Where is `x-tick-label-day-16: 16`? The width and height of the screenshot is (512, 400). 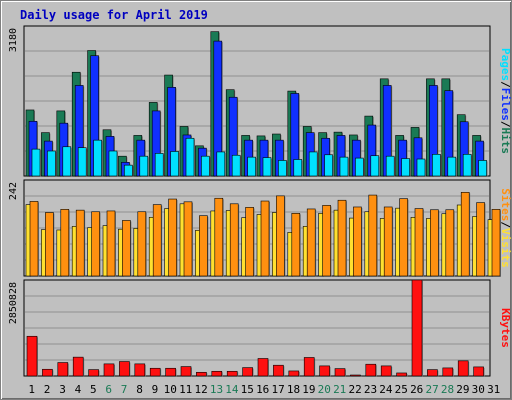
x-tick-label-day-16: 16 is located at coordinates (262, 389).